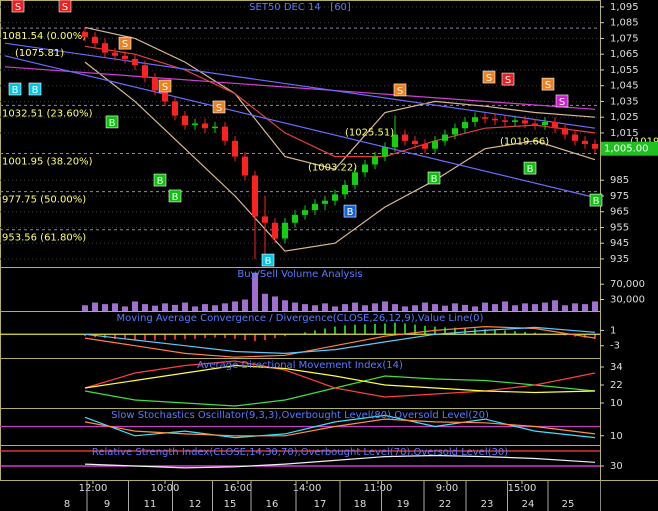  What do you see at coordinates (627, 300) in the screenshot?
I see `y-tick-label: 30,000` at bounding box center [627, 300].